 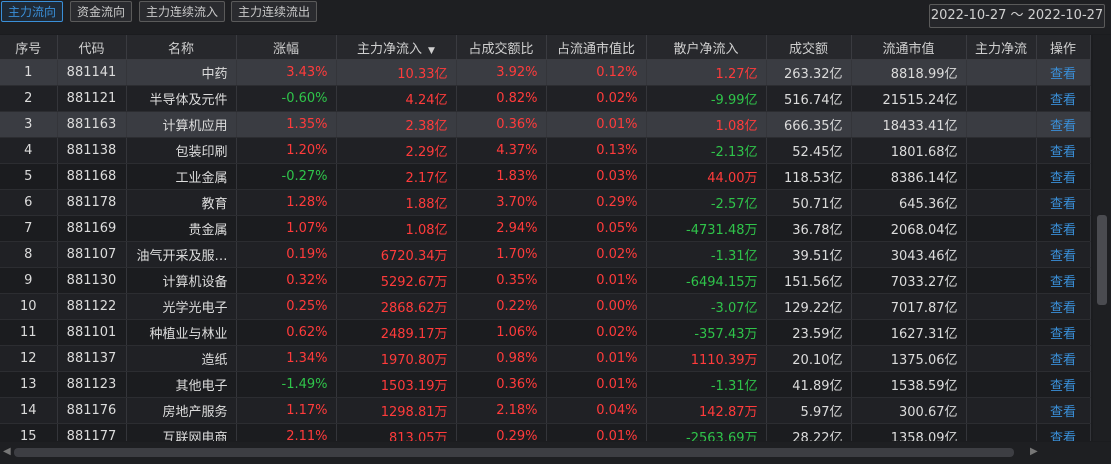 What do you see at coordinates (396, 432) in the screenshot?
I see `cell-main-inflow: 813.05万` at bounding box center [396, 432].